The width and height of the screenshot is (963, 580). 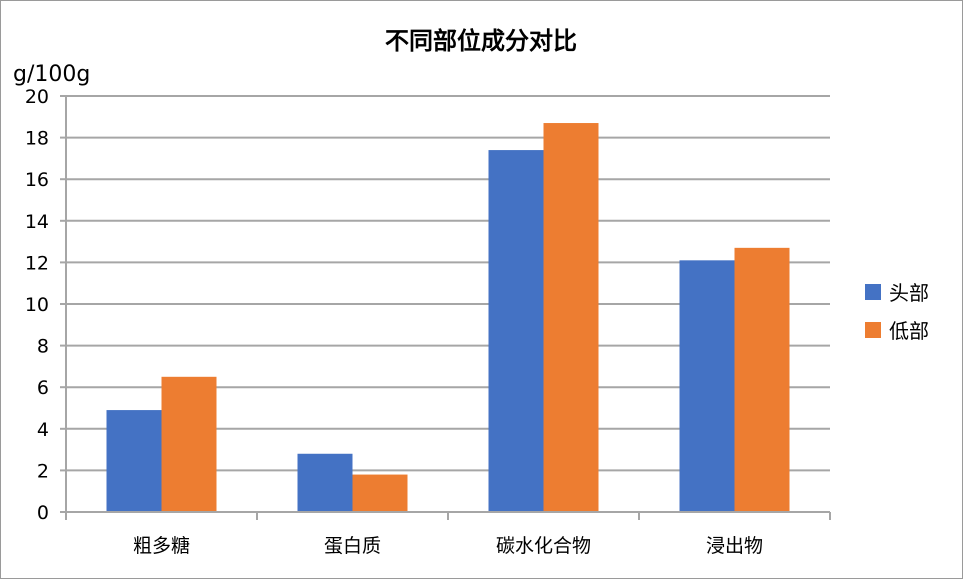 I want to click on chart-title: 不同部位成分对比, so click(x=481, y=41).